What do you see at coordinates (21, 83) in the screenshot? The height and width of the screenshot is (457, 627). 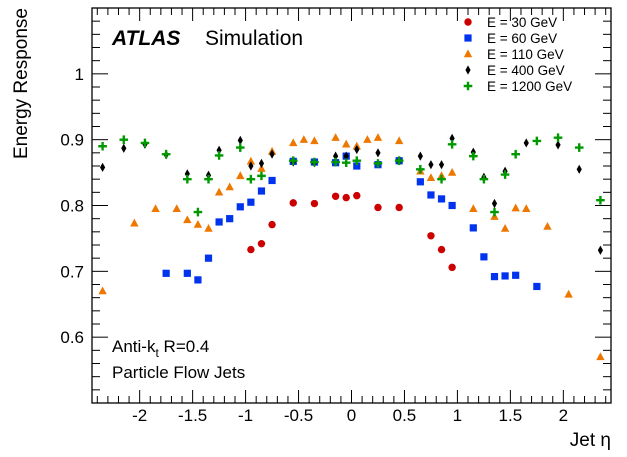 I see `y-axis-title: Energy Response` at bounding box center [21, 83].